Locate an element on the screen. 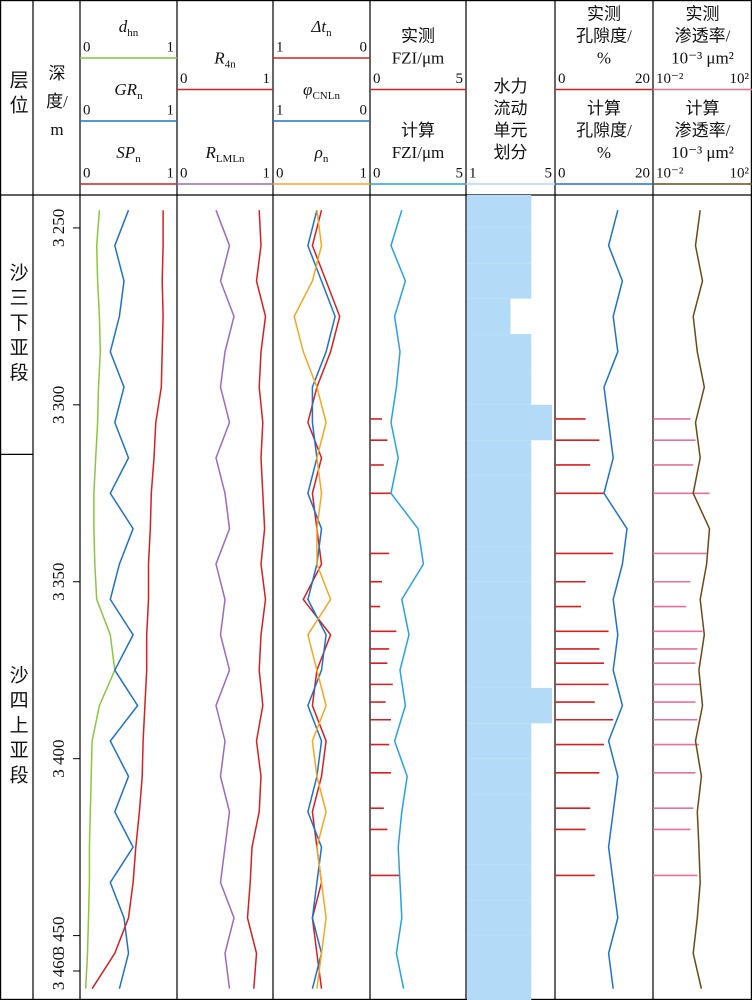 Image resolution: width=752 pixels, height=1000 pixels. depth-header: 深 is located at coordinates (57, 73).